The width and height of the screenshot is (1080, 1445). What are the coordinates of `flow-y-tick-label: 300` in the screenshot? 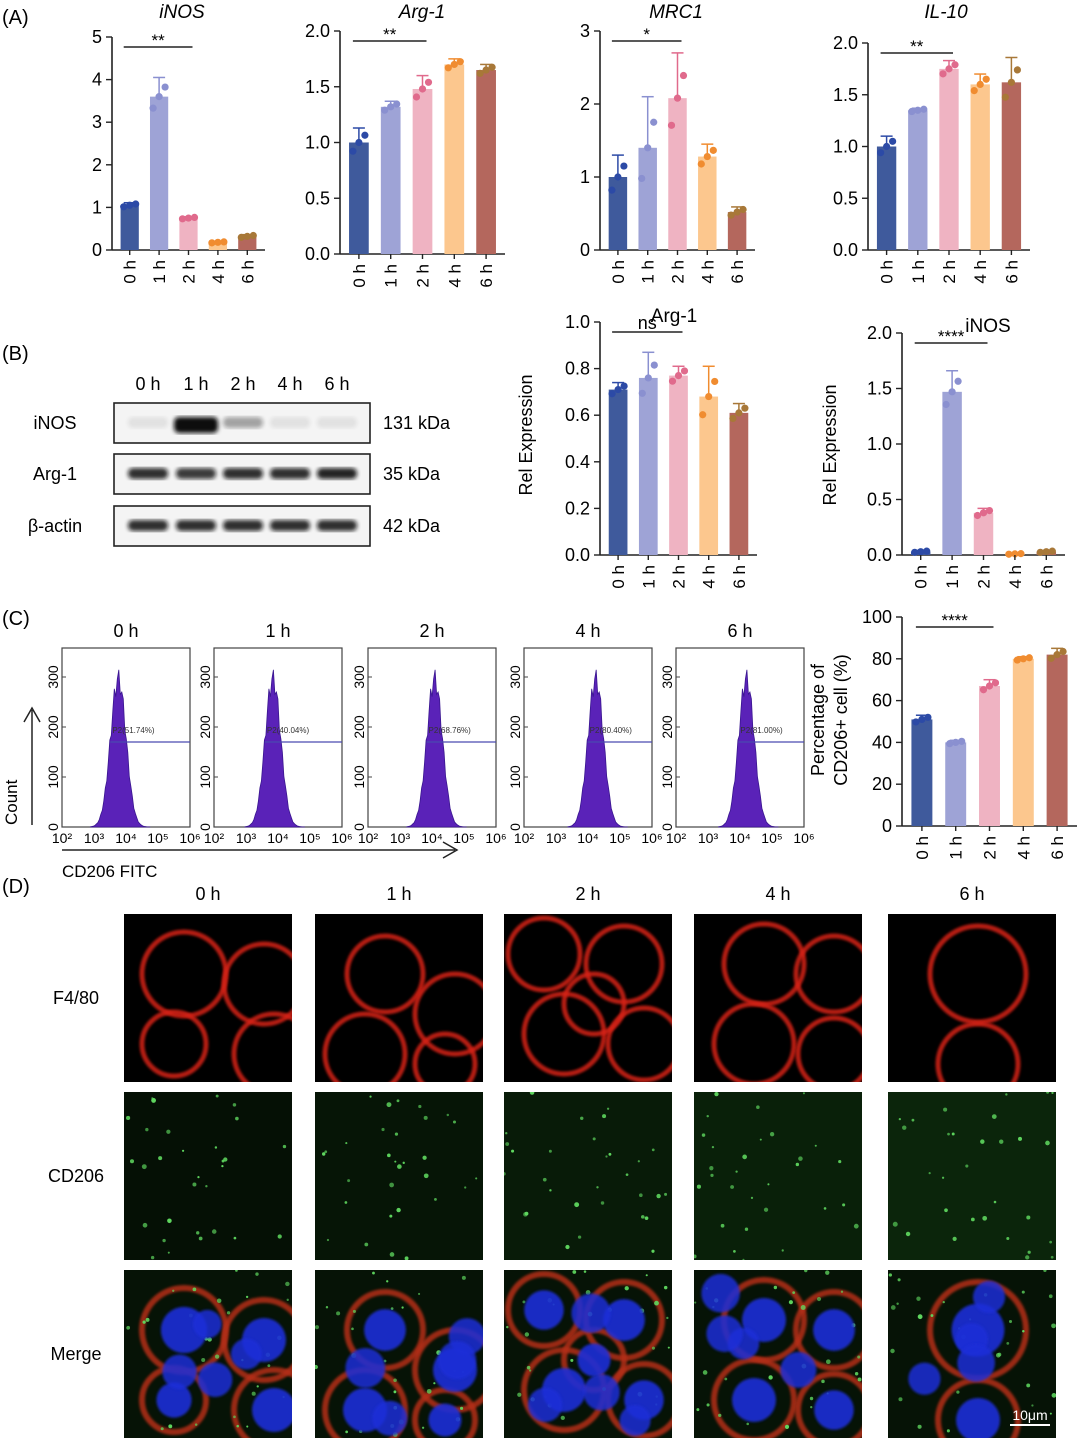 It's located at (53, 677).